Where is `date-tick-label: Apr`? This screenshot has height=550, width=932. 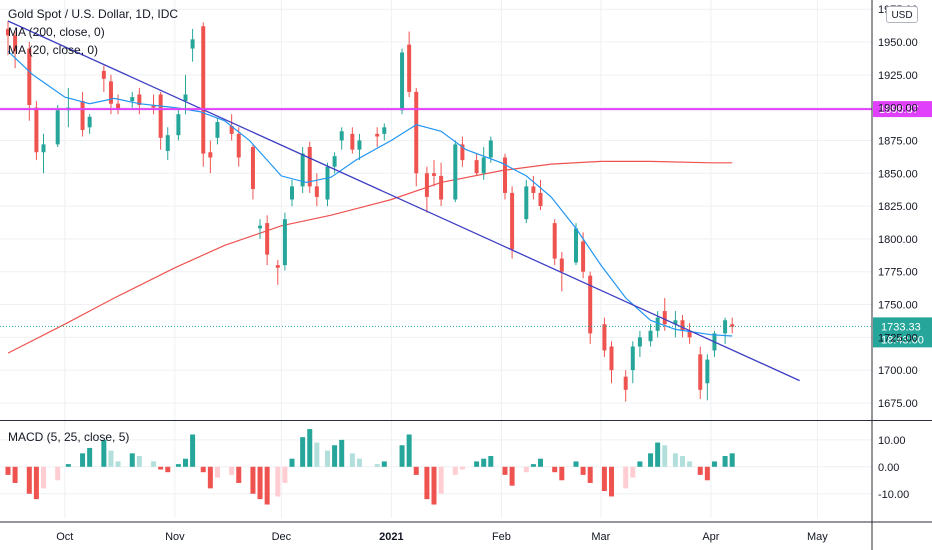 date-tick-label: Apr is located at coordinates (710, 537).